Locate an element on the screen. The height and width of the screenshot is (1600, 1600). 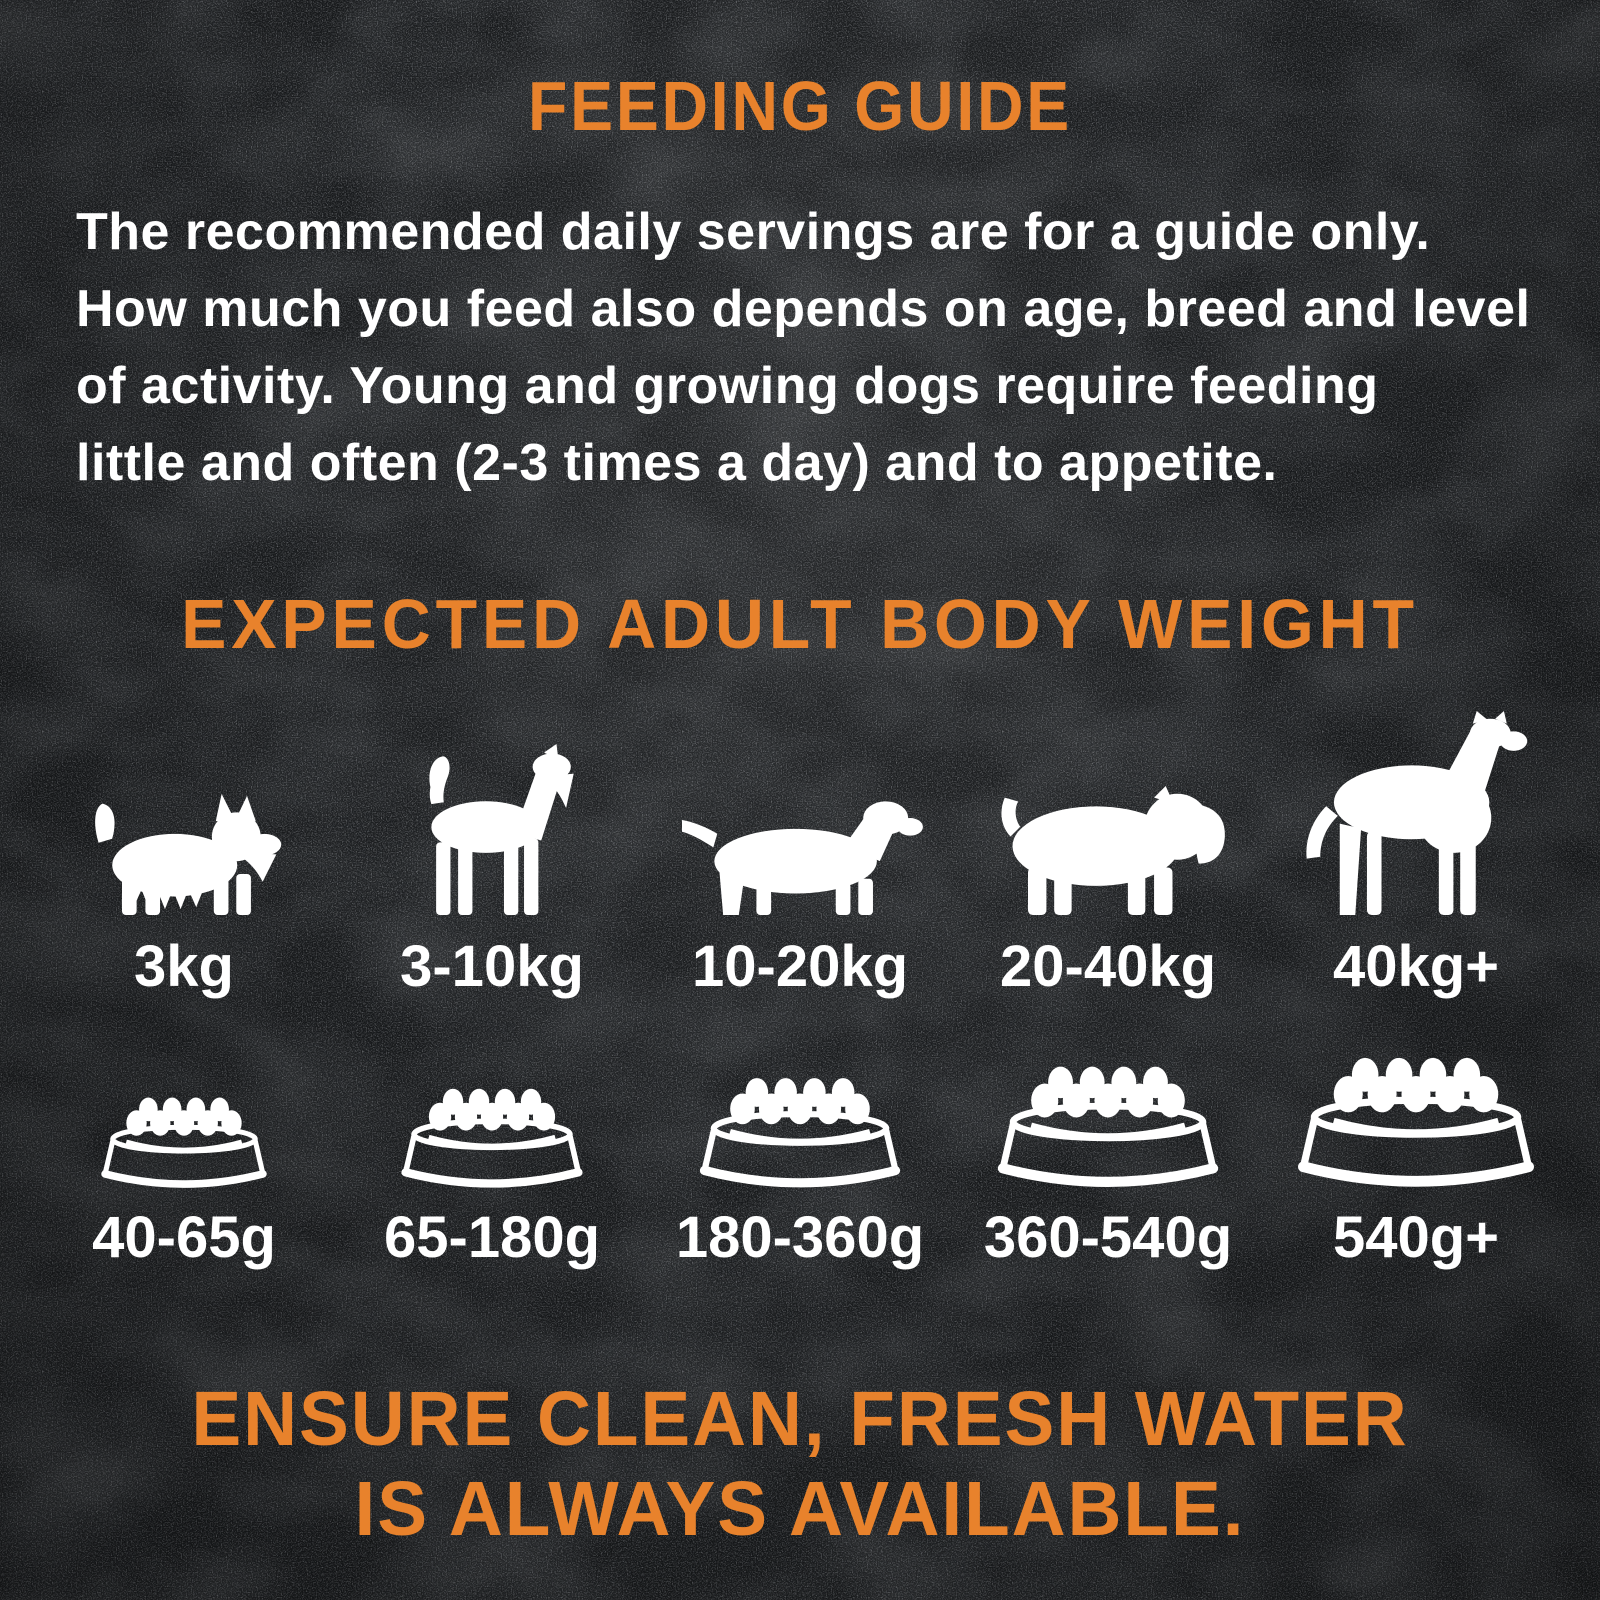
weight-column-3kg: 3kg is located at coordinates (184, 844).